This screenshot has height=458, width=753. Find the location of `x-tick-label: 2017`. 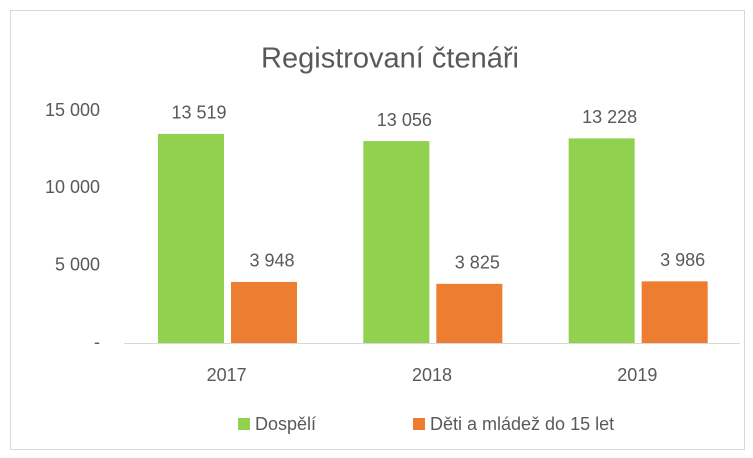

x-tick-label: 2017 is located at coordinates (227, 375).